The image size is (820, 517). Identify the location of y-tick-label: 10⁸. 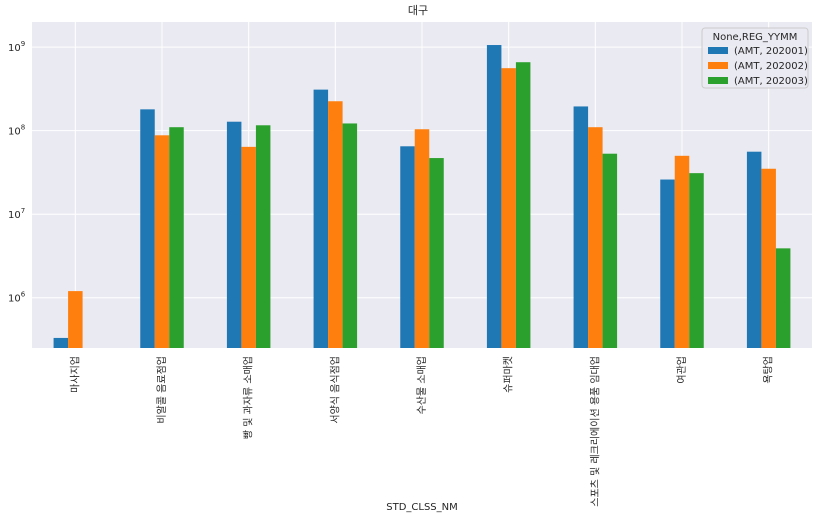
(16, 131).